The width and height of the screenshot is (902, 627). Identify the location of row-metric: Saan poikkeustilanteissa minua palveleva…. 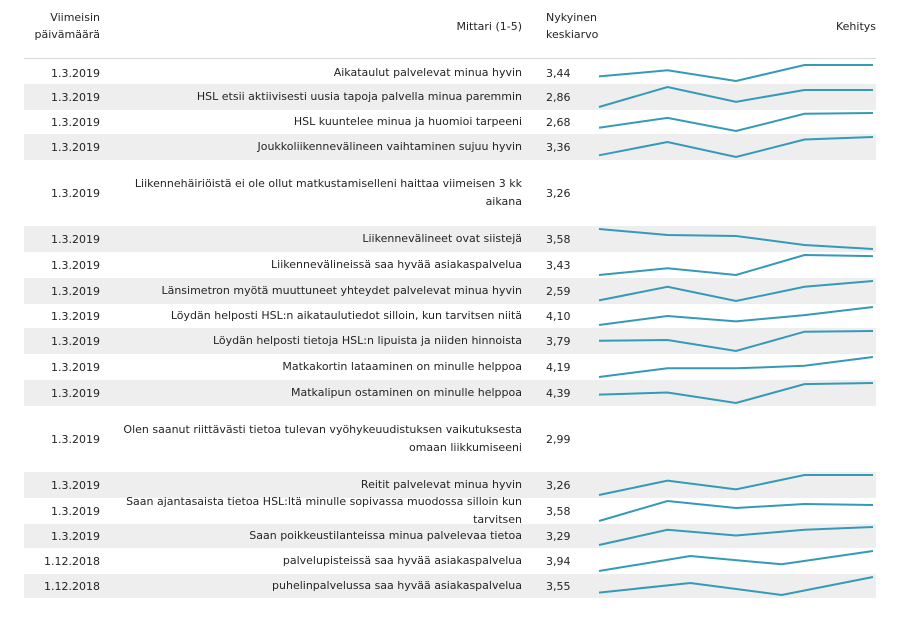
(385, 535).